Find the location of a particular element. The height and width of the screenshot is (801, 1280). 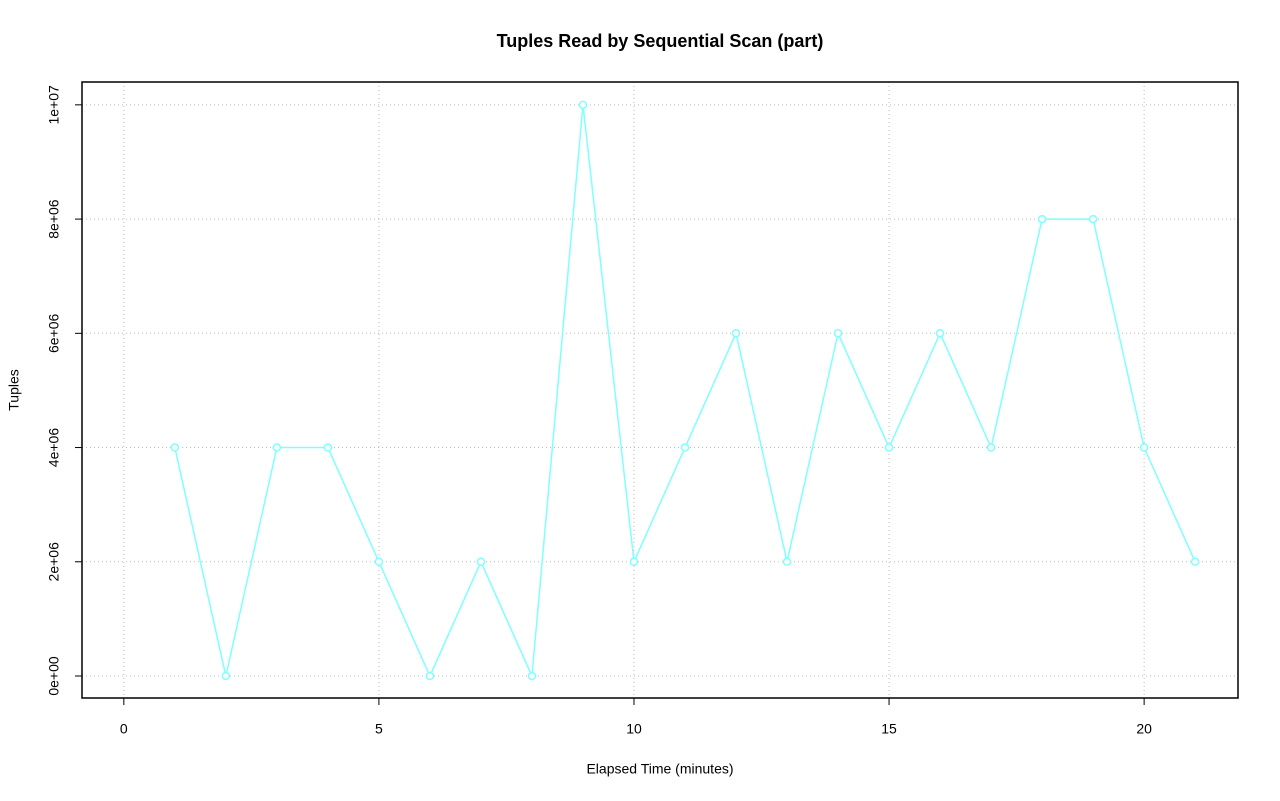

y-tick-label: 0e+00 is located at coordinates (54, 676).